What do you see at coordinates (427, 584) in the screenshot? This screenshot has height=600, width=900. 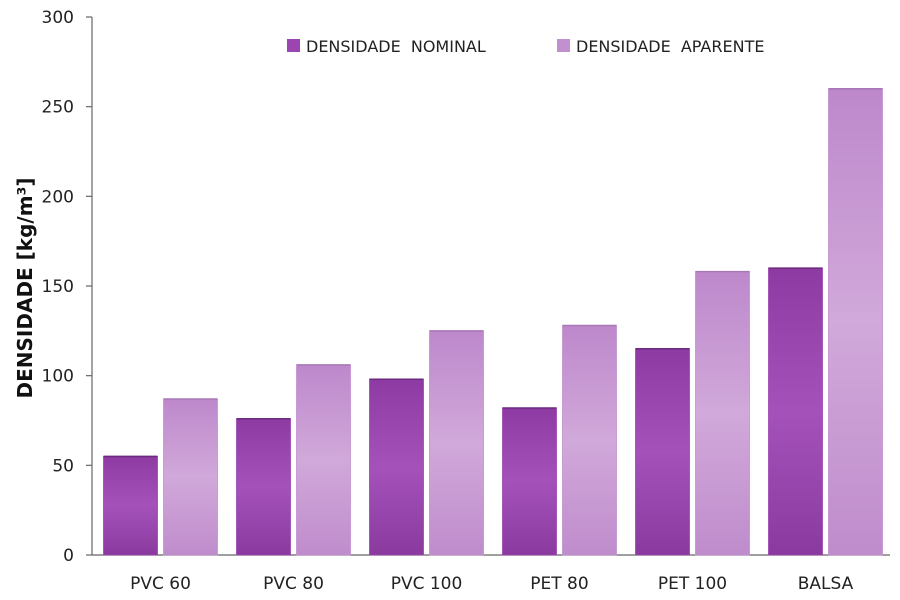 I see `x-category-label: PVC 100` at bounding box center [427, 584].